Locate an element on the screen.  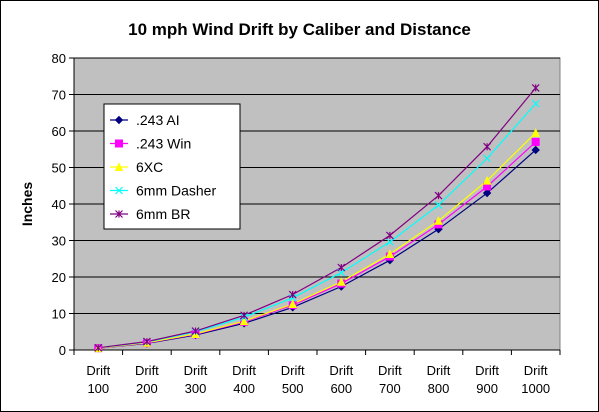
x-tick-label: Drift 700 is located at coordinates (390, 379).